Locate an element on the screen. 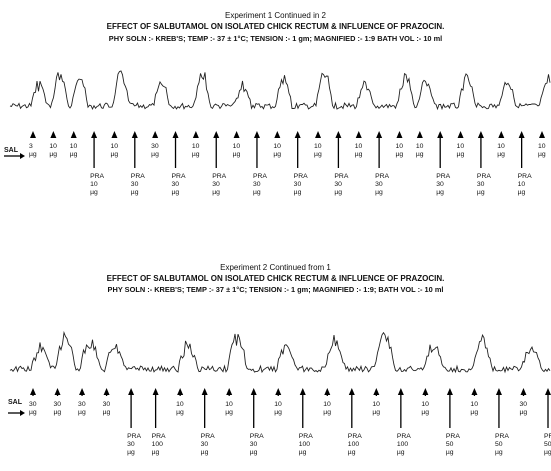 Image resolution: width=551 pixels, height=471 pixels. start-marker: SAL is located at coordinates (14, 153).